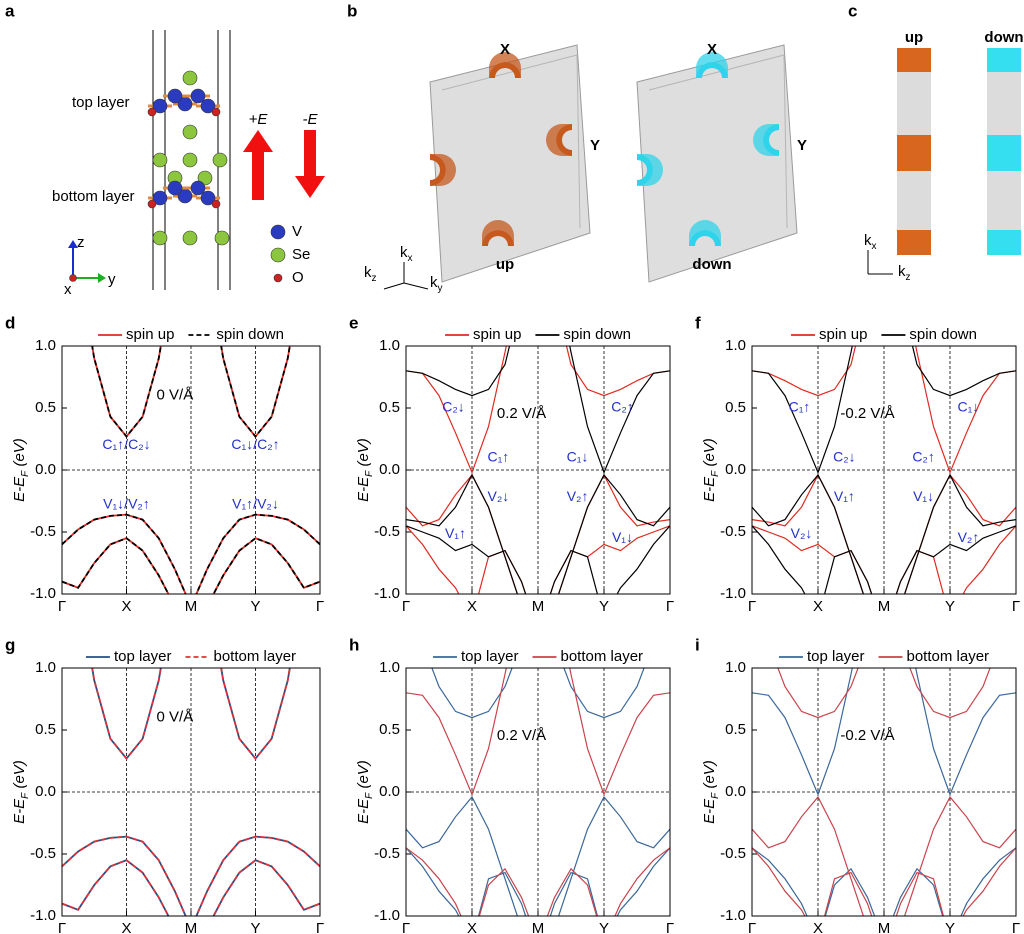 The image size is (1024, 934). What do you see at coordinates (301, 254) in the screenshot?
I see `atom-legend-label: Se` at bounding box center [301, 254].